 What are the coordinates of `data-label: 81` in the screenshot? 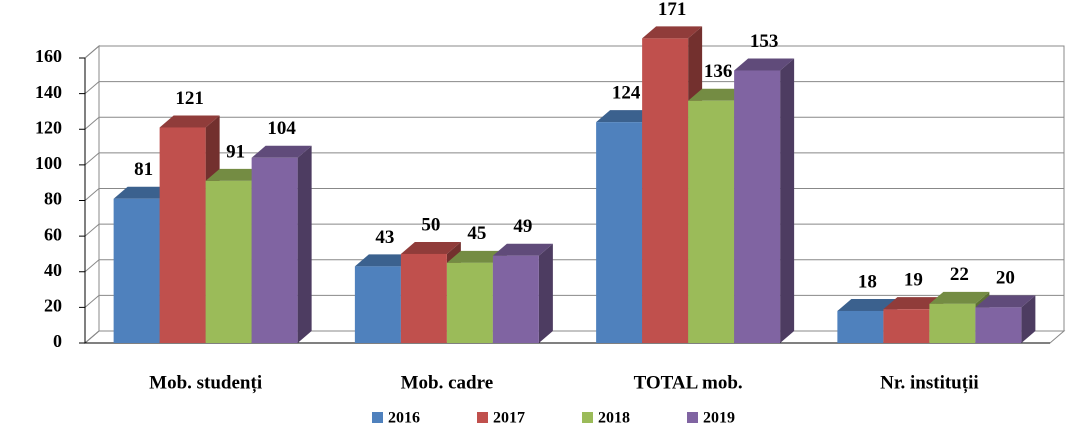 It's located at (143, 169).